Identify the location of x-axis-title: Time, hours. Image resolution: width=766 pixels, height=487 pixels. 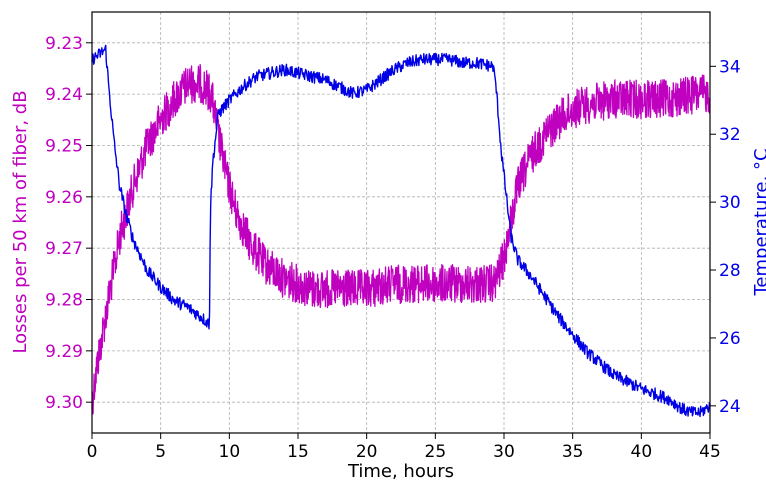
(400, 471).